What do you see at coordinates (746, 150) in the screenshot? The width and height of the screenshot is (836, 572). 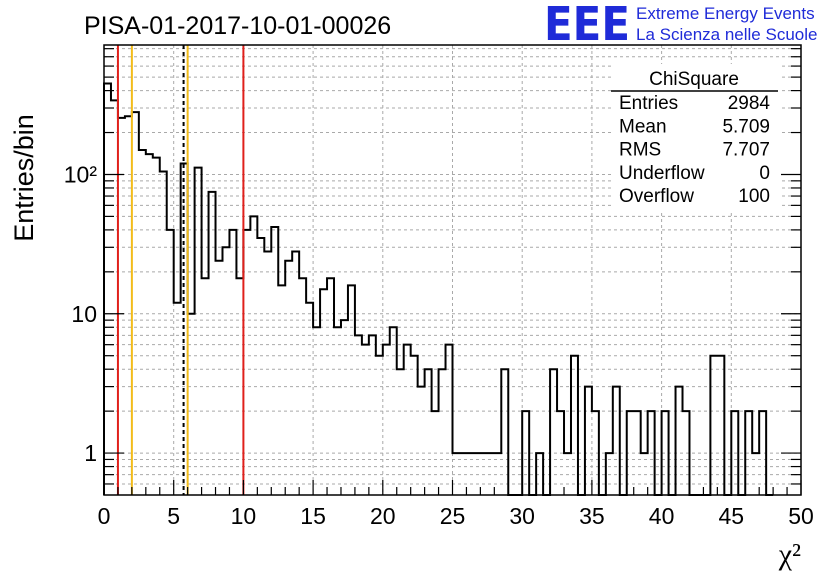 I see `stats-row-value: 7.707` at bounding box center [746, 150].